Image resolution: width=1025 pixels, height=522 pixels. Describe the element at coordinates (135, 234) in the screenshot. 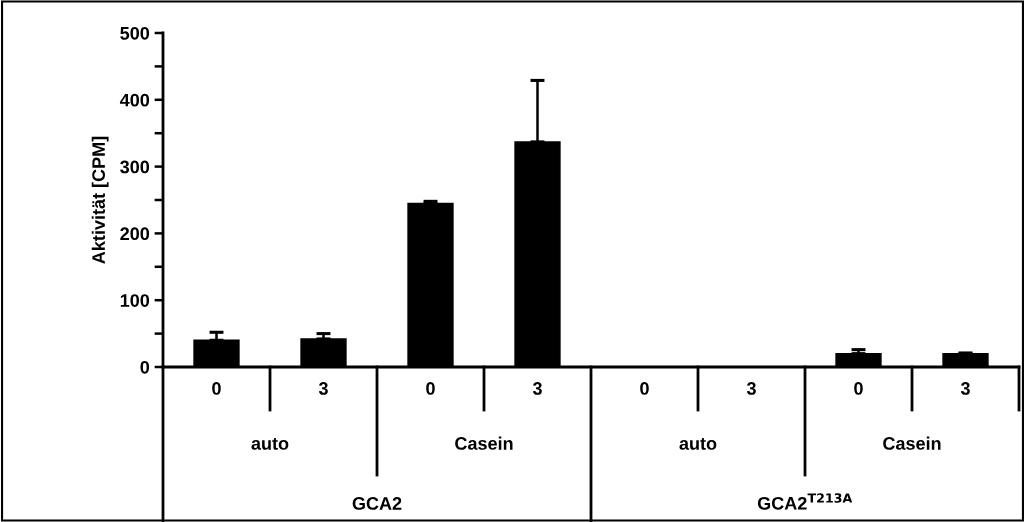

I see `y-tick-label: 200` at that location.